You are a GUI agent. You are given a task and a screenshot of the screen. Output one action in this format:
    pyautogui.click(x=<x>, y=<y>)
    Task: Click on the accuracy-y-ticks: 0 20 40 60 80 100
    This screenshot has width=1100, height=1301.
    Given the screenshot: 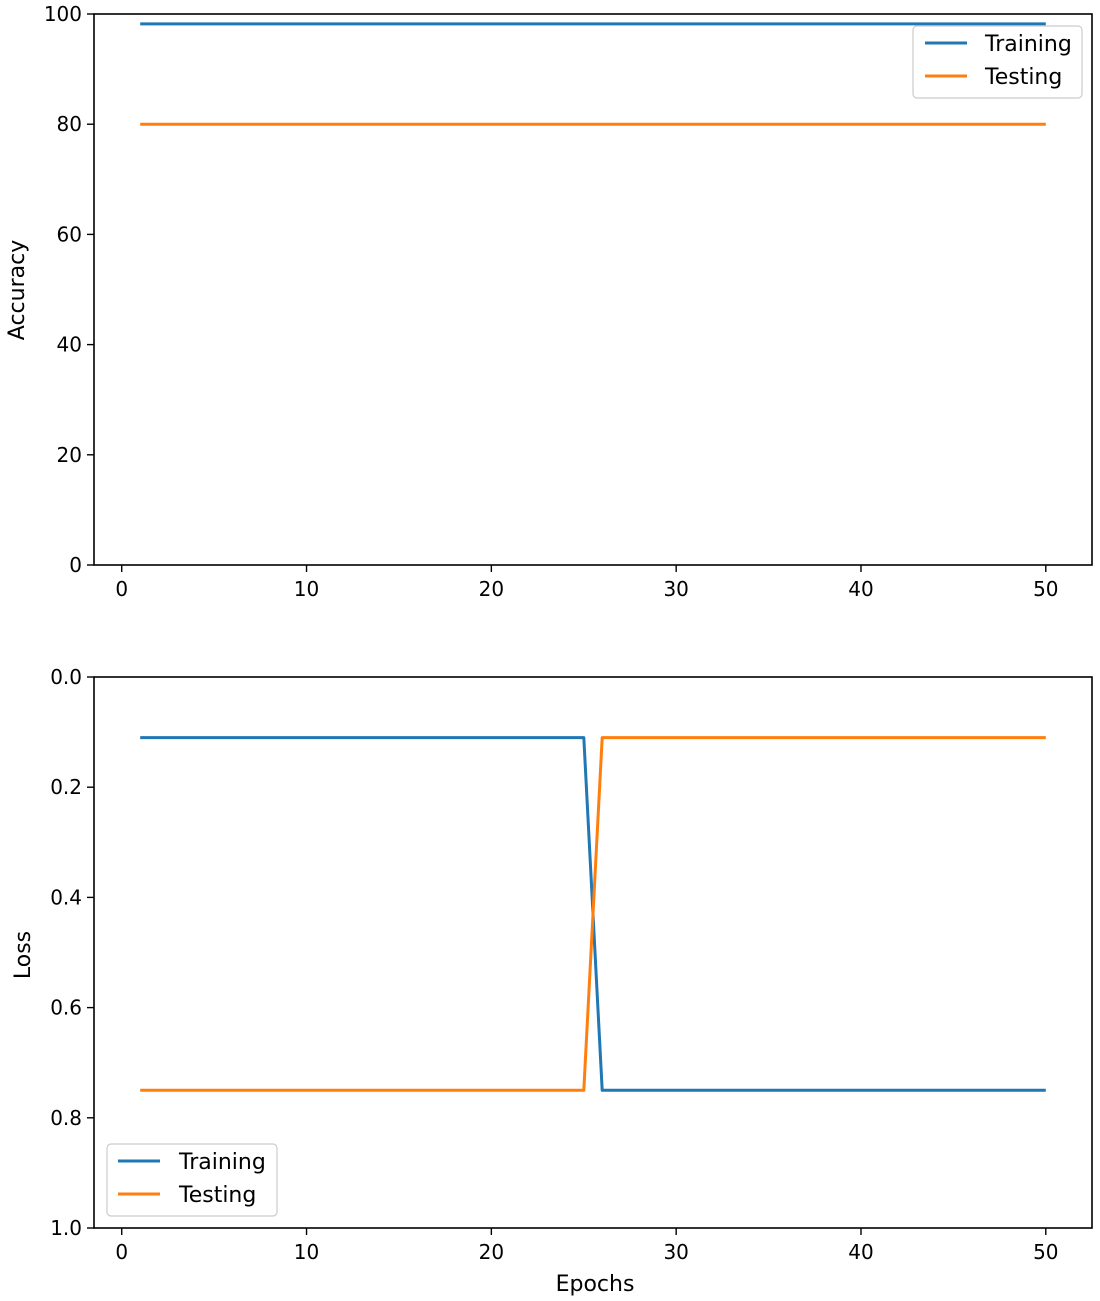 What is the action you would take?
    pyautogui.click(x=69, y=289)
    